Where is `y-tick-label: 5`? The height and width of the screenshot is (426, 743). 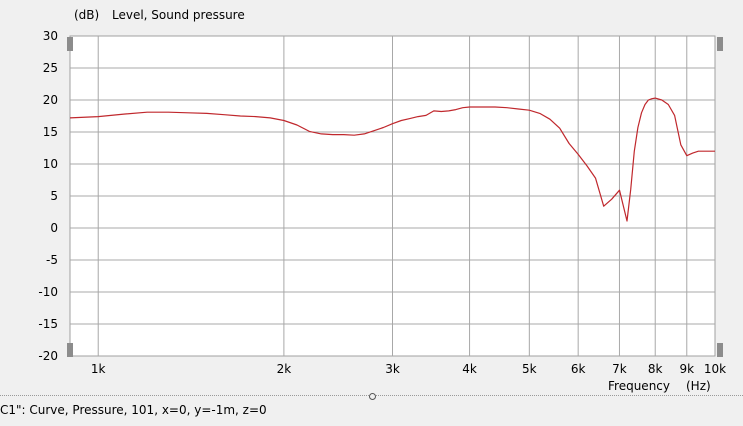 y-tick-label: 5 is located at coordinates (54, 196).